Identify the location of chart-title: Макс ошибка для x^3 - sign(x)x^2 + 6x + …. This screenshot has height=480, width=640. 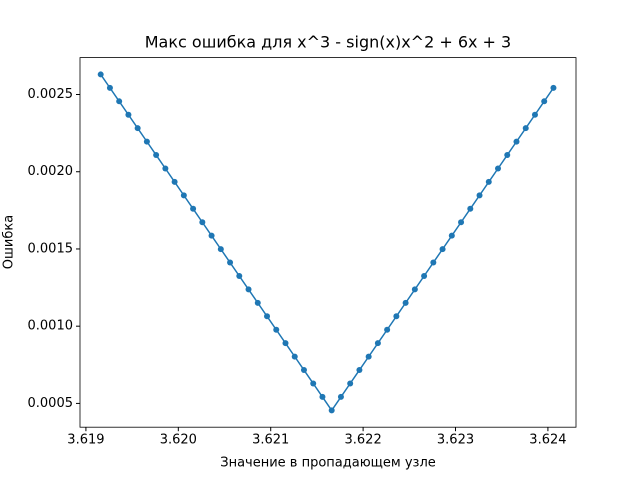
(328, 42).